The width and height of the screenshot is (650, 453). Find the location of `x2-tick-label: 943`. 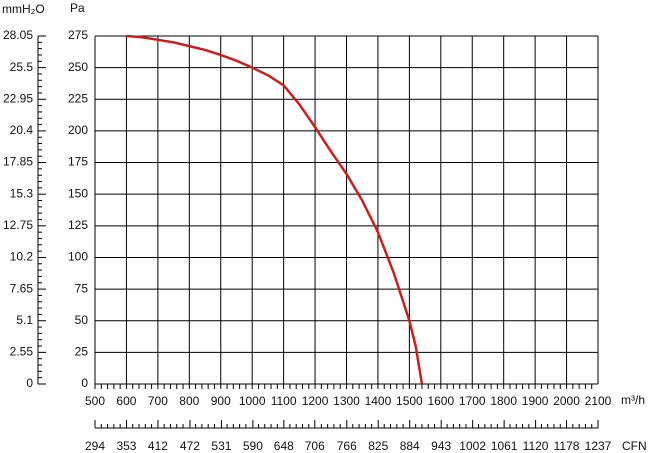

x2-tick-label: 943 is located at coordinates (441, 446).